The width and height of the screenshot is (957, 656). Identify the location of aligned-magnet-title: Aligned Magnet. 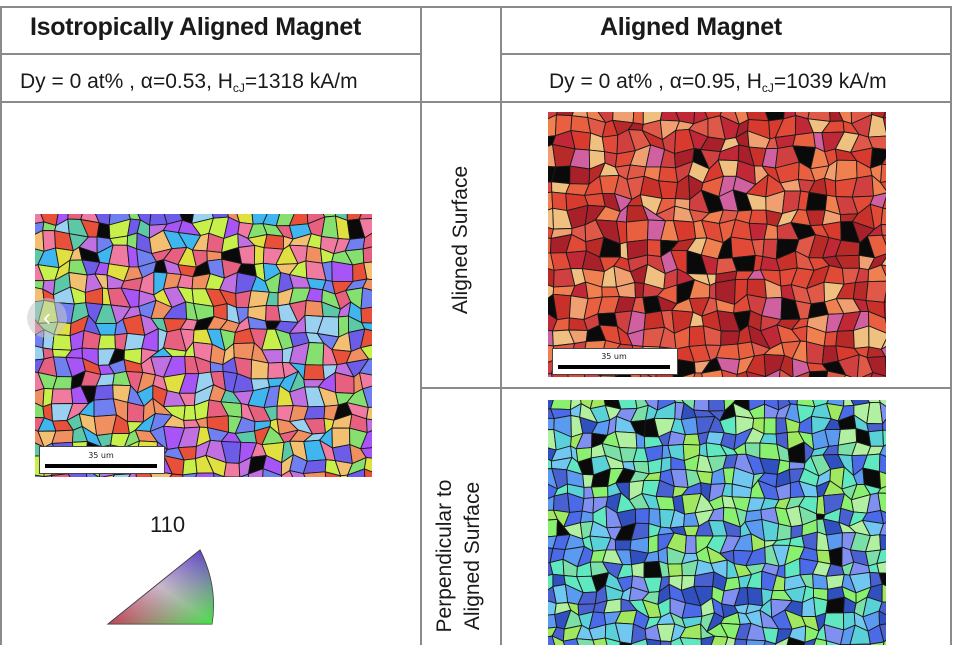
(691, 27).